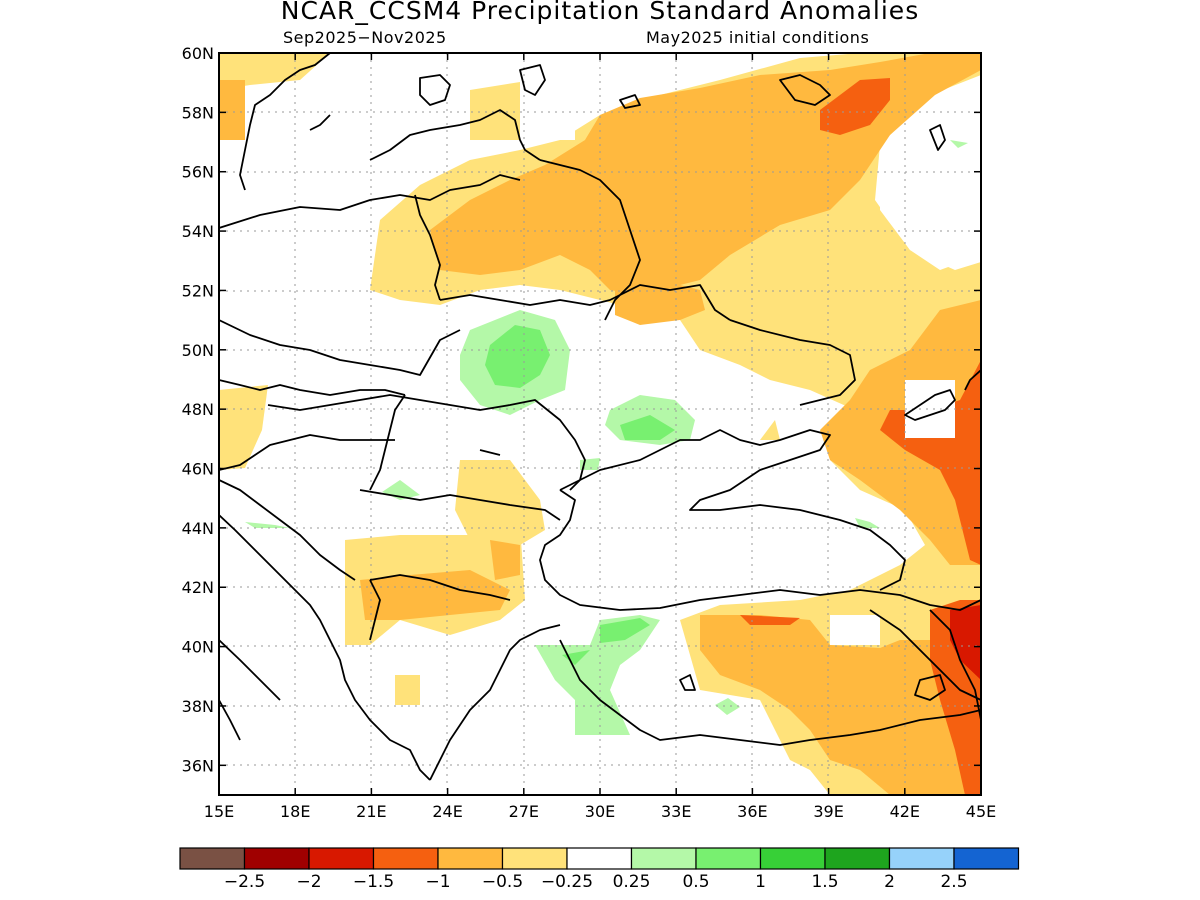 The height and width of the screenshot is (900, 1200). I want to click on lat-tick-label: 50N, so click(198, 350).